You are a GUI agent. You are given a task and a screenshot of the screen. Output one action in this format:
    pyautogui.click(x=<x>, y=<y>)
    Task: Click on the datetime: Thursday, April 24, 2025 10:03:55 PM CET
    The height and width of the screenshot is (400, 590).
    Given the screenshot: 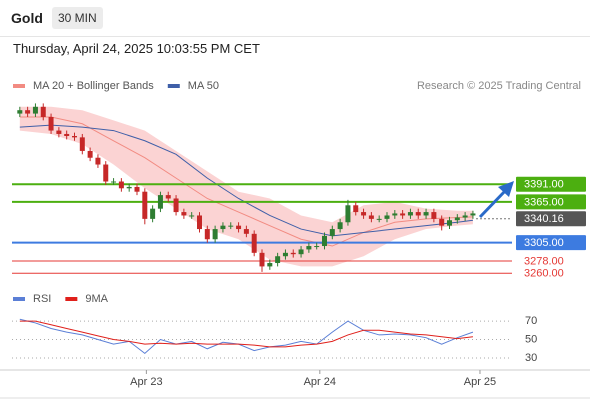 What is the action you would take?
    pyautogui.click(x=136, y=48)
    